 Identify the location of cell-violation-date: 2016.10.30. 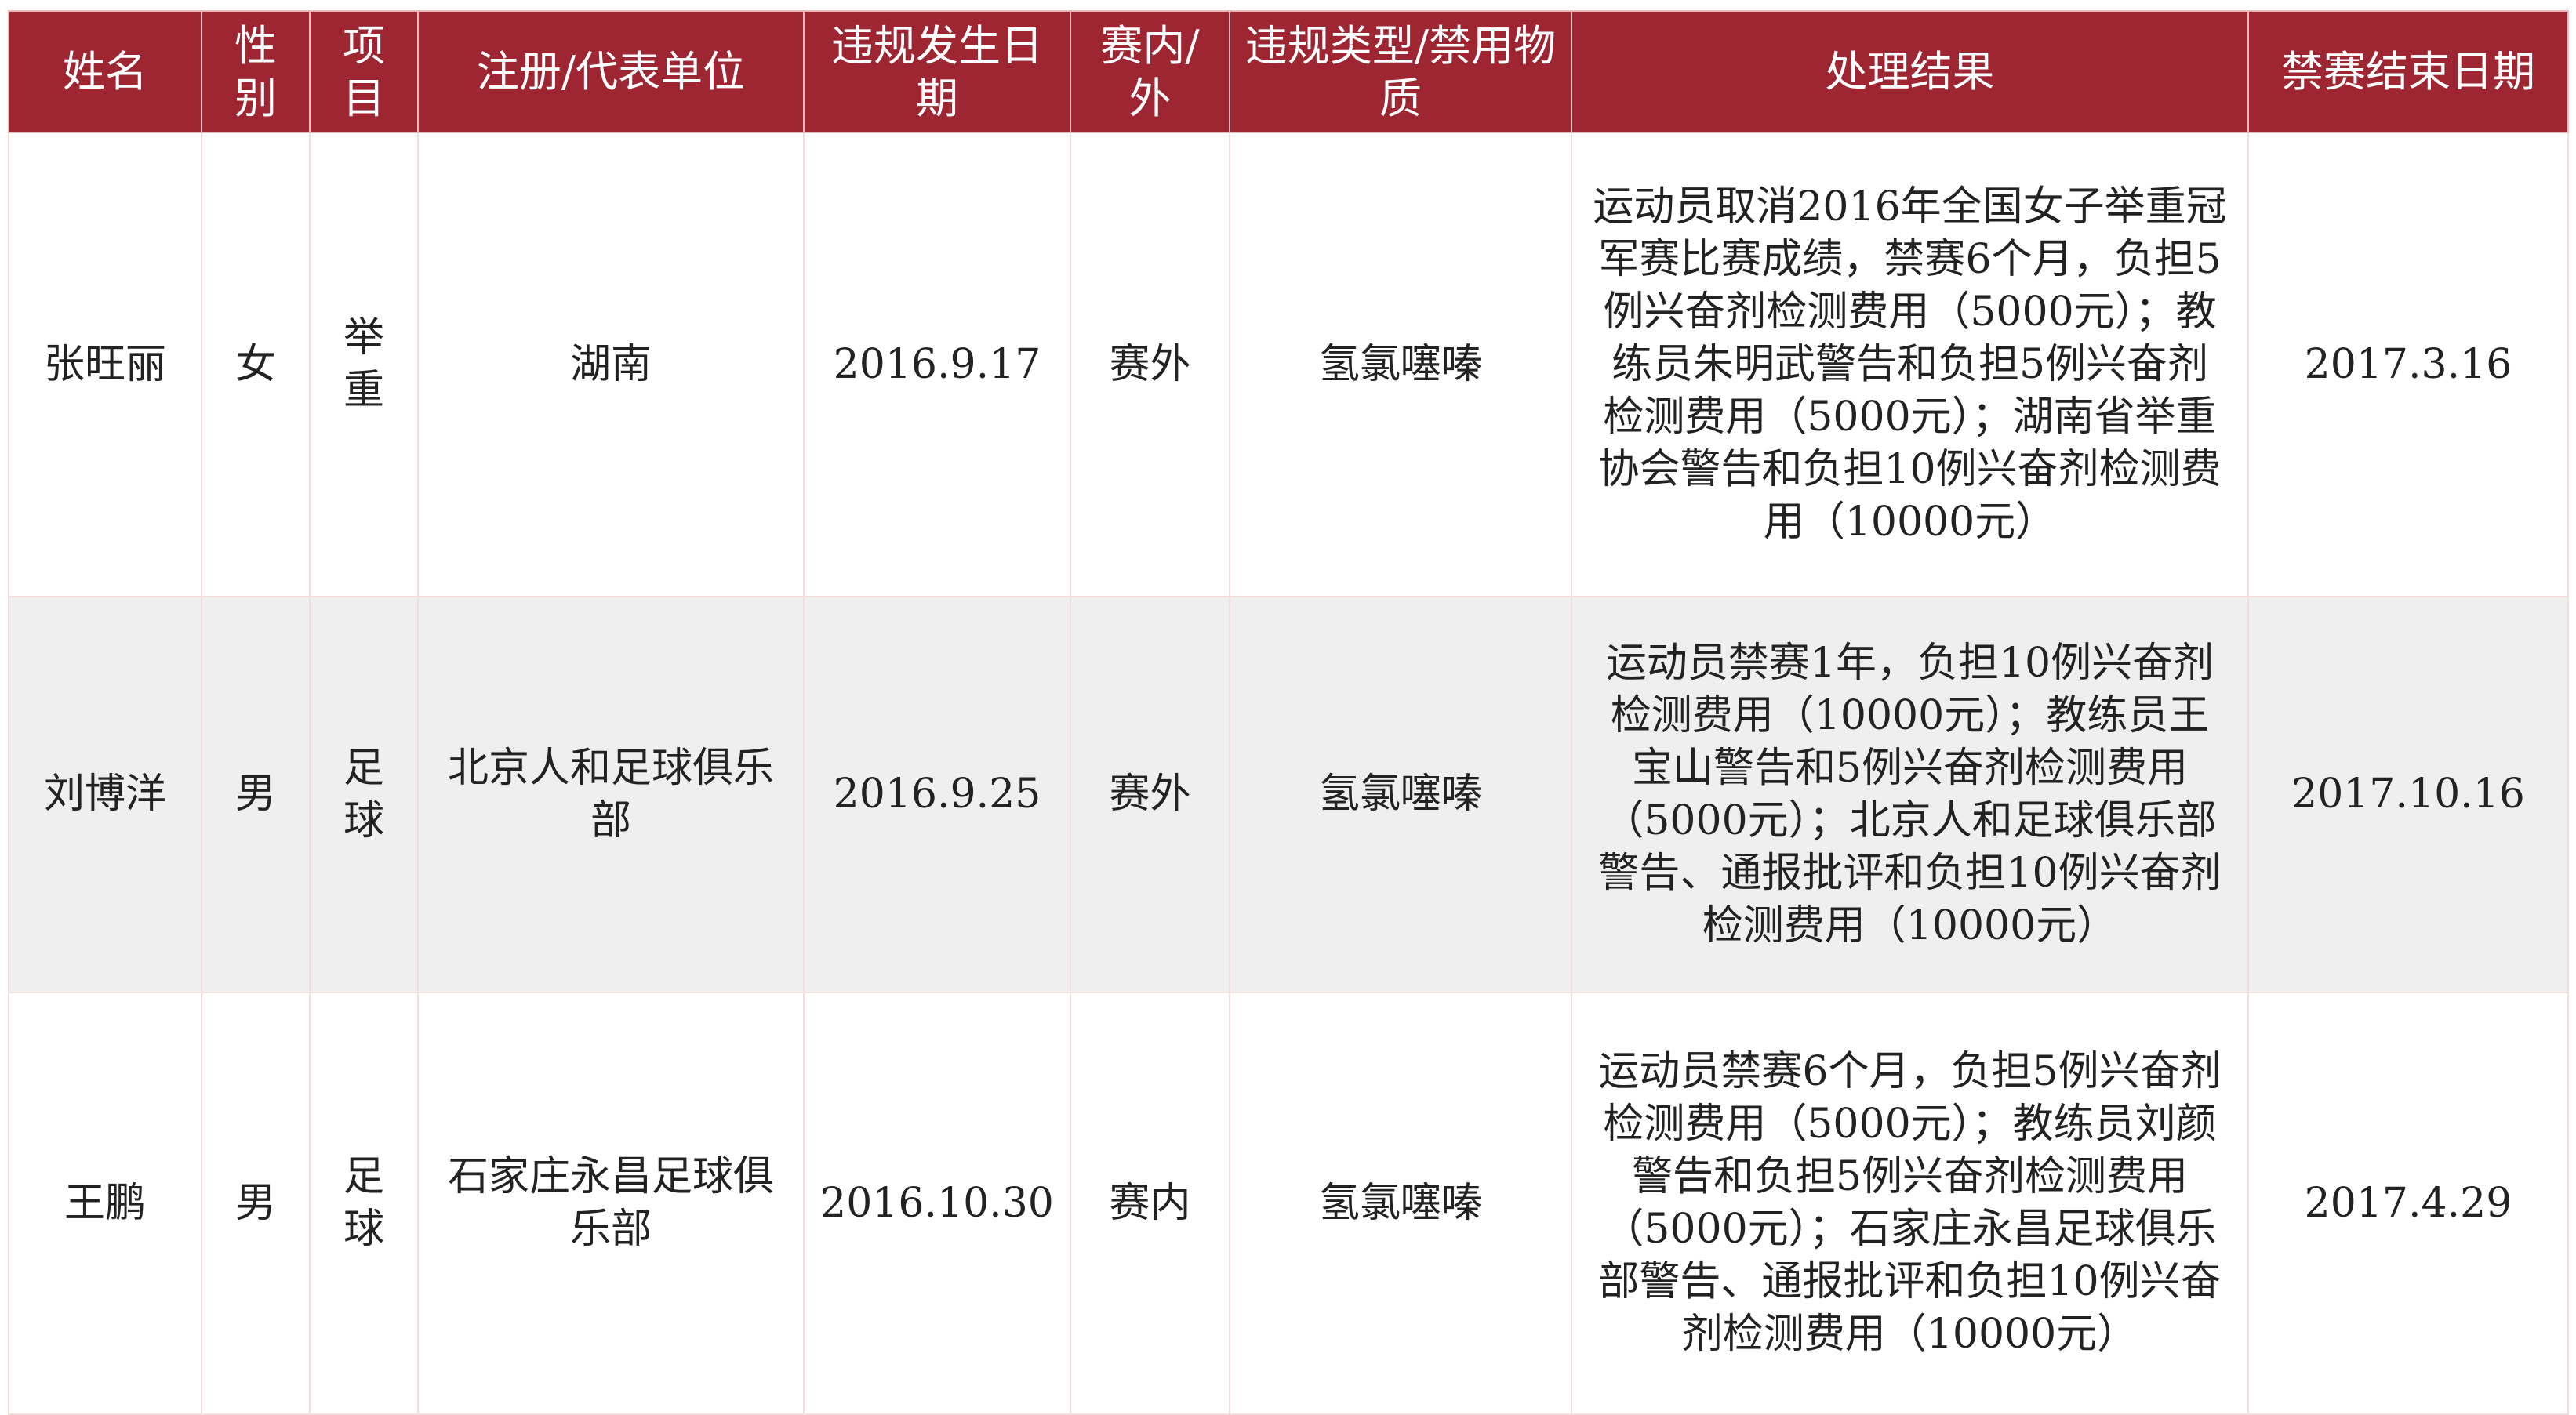
(937, 1203).